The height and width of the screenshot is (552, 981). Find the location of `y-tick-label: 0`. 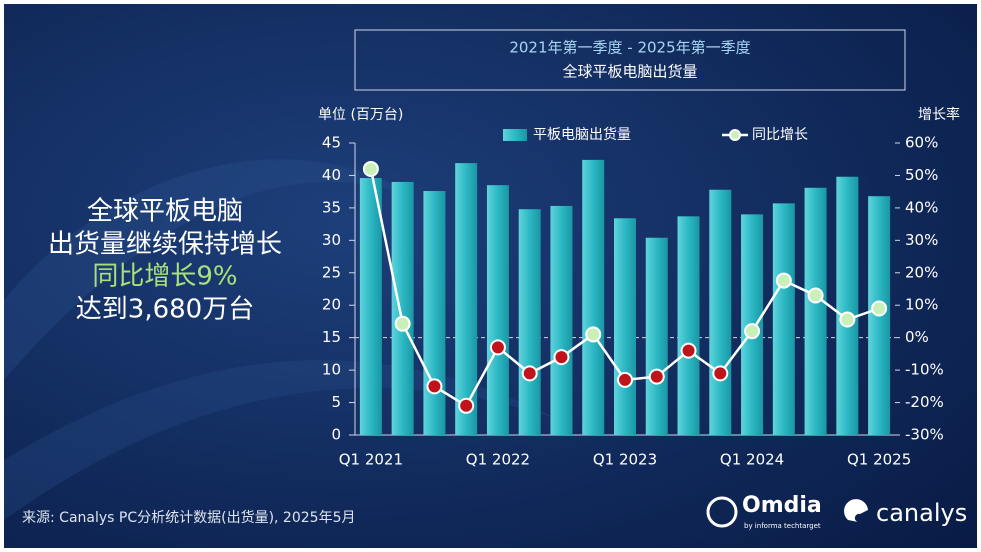

y-tick-label: 0 is located at coordinates (336, 435).